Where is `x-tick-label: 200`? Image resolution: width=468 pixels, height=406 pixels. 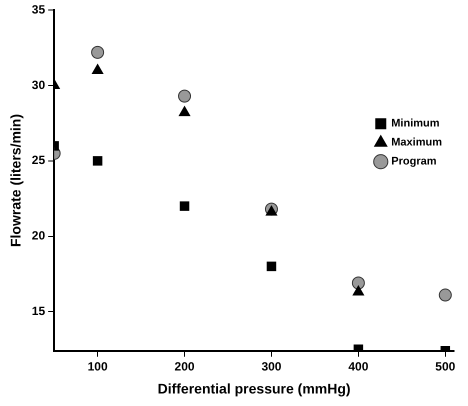
x-tick-label: 200 is located at coordinates (184, 366).